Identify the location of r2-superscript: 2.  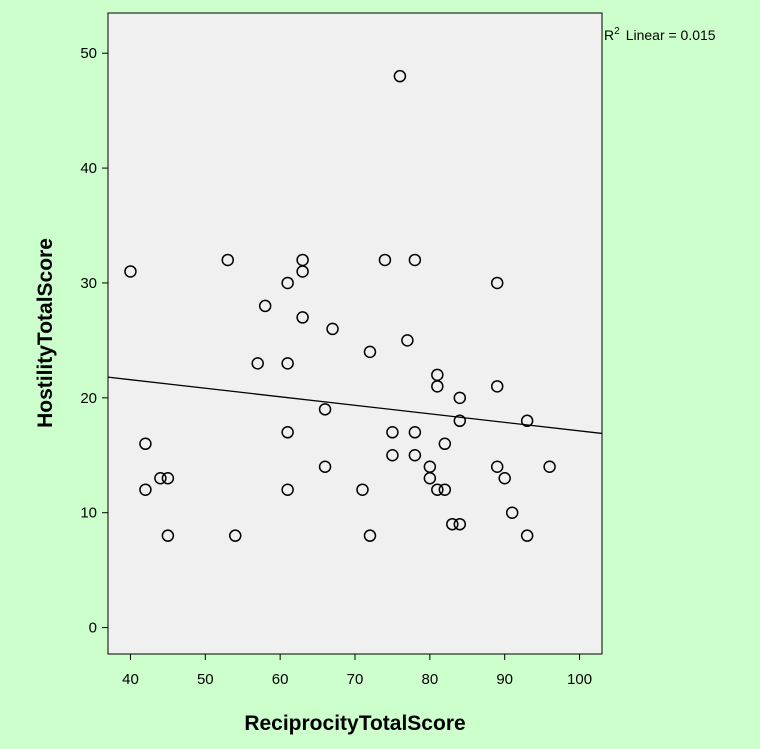
(617, 31).